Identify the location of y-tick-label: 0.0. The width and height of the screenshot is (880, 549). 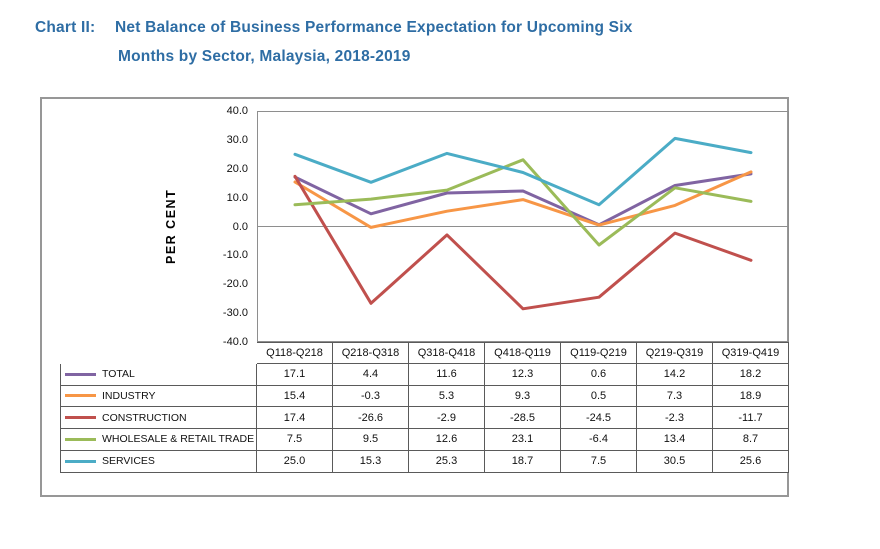
(240, 226).